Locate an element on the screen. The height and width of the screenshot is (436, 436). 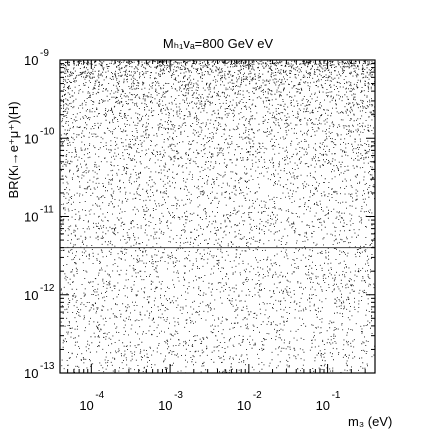
x-axis-label: m₃ (eV) is located at coordinates (370, 421).